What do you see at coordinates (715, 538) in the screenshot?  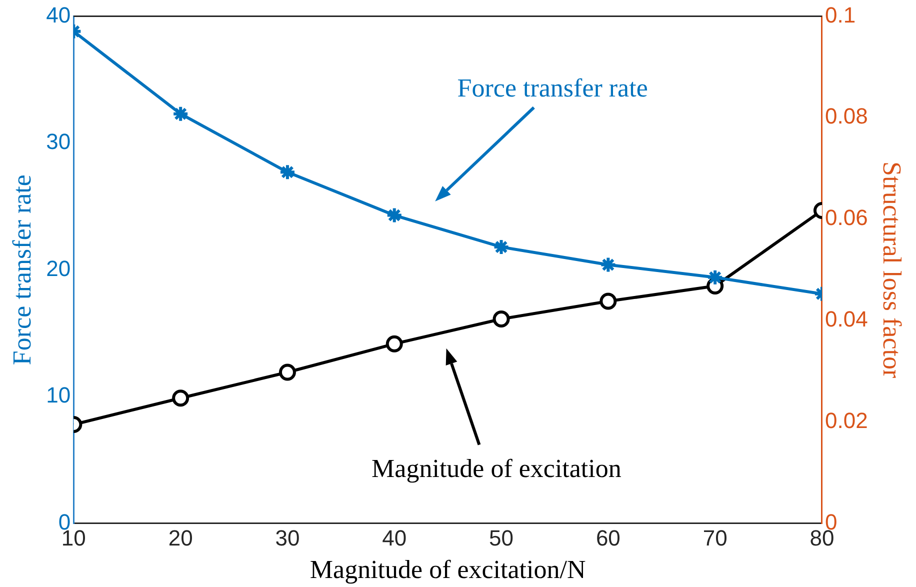 I see `x-tick-label: 70` at bounding box center [715, 538].